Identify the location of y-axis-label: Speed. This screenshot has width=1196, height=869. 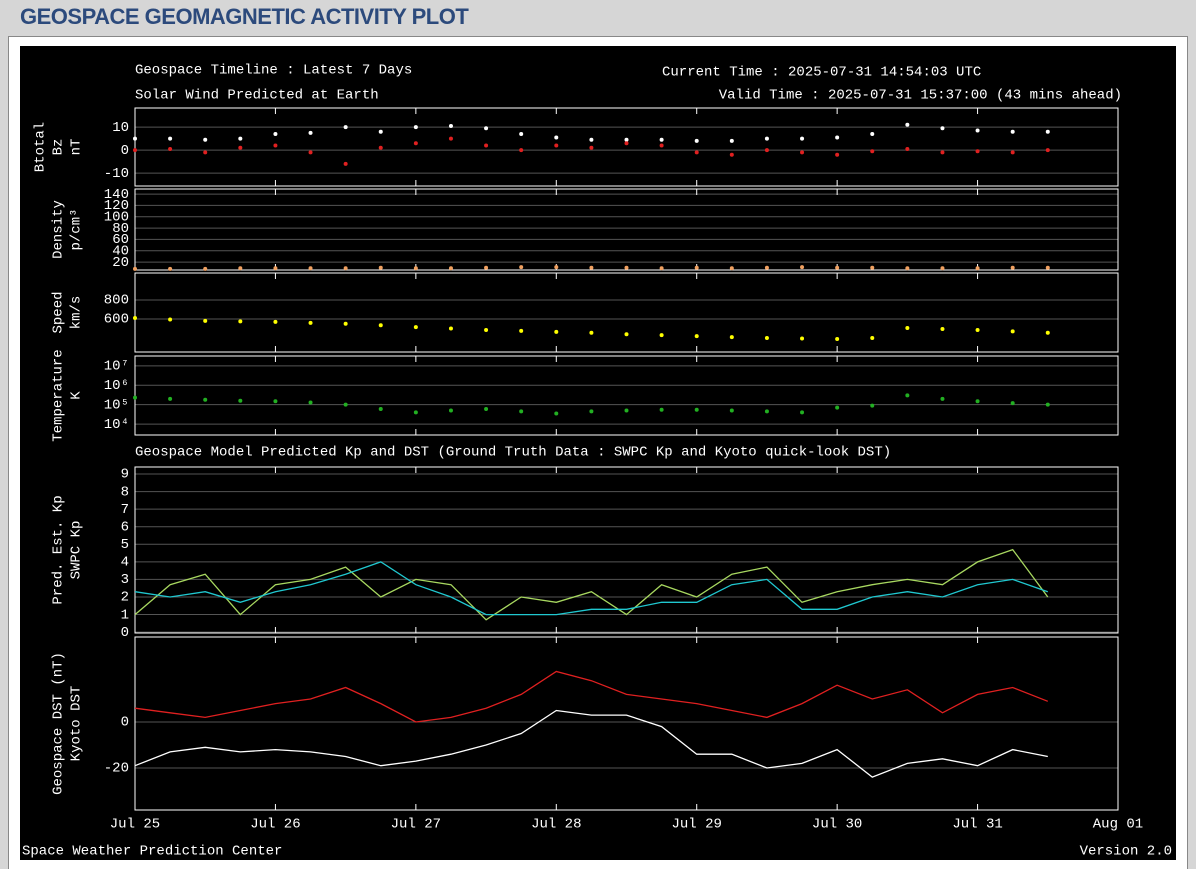
(59, 312).